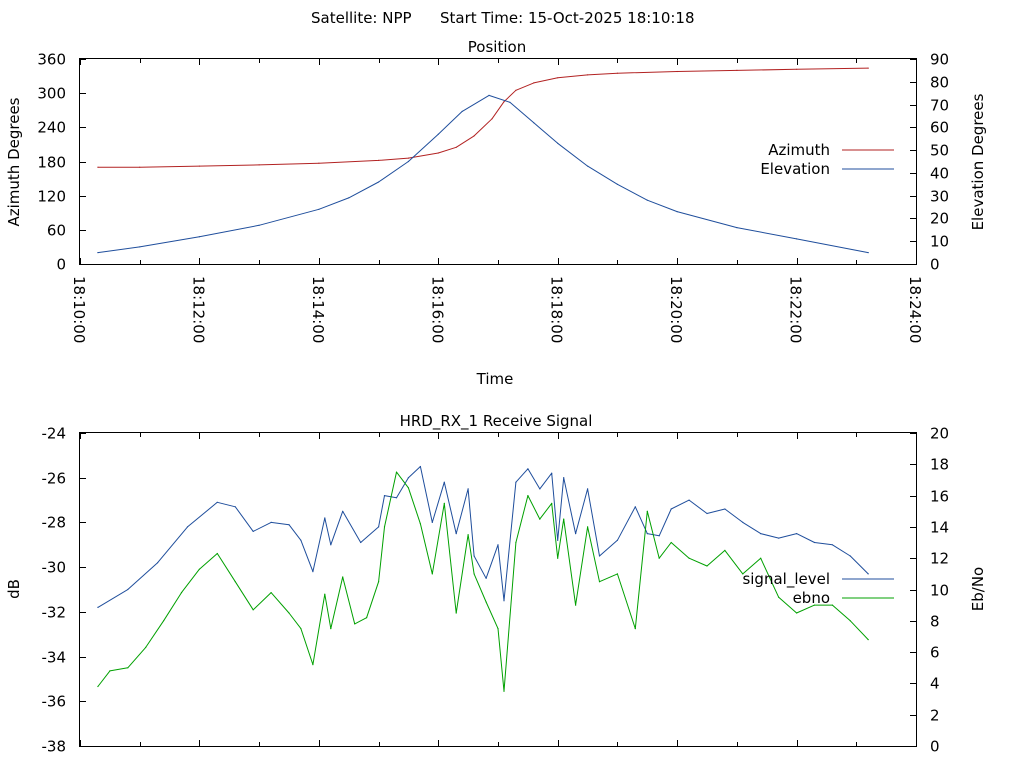  I want to click on start-time-label: Start Time: 15-Oct-2025 18:10:18, so click(567, 18).